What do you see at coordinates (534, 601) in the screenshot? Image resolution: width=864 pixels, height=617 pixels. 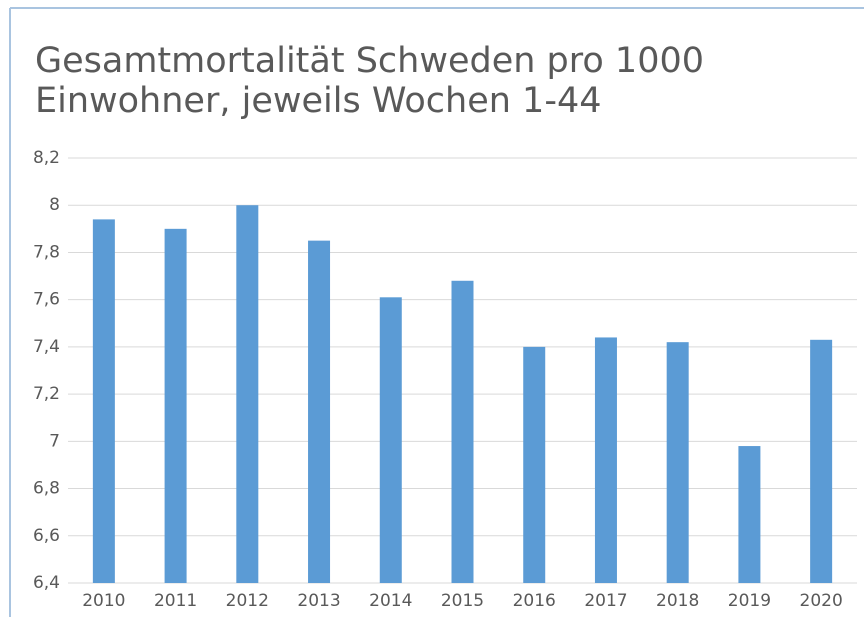 I see `x-tick-label: 2016` at bounding box center [534, 601].